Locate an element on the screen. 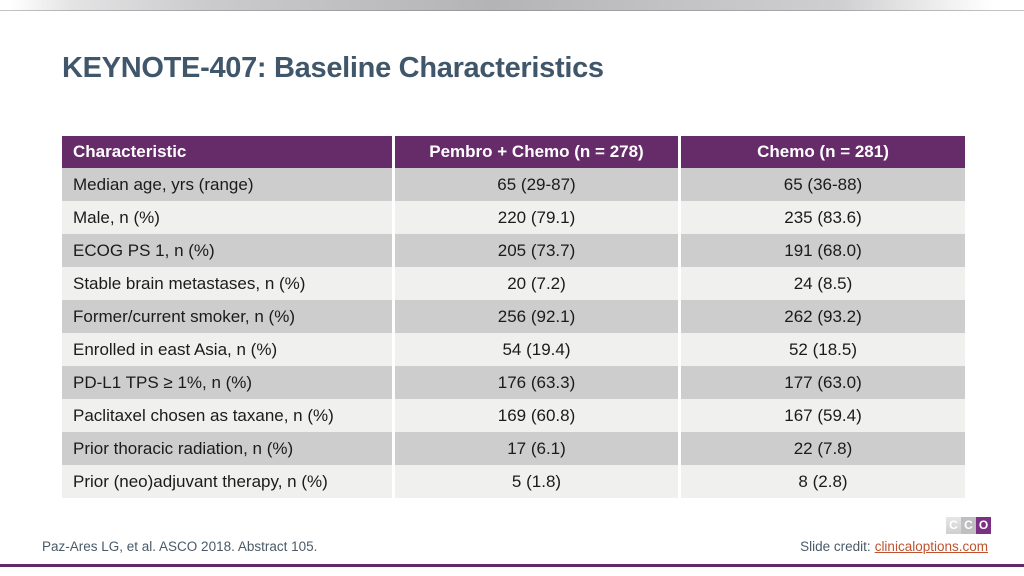 Image resolution: width=1024 pixels, height=576 pixels. logo-tile-o: O is located at coordinates (983, 525).